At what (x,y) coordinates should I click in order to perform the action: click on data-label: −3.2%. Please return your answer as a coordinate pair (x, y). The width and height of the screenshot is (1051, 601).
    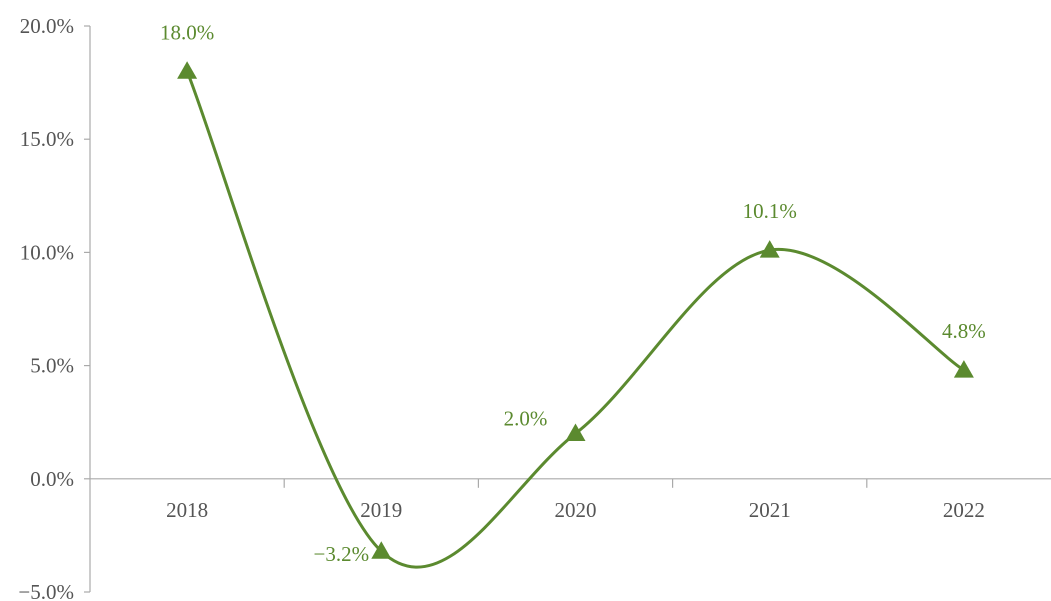
    Looking at the image, I should click on (342, 554).